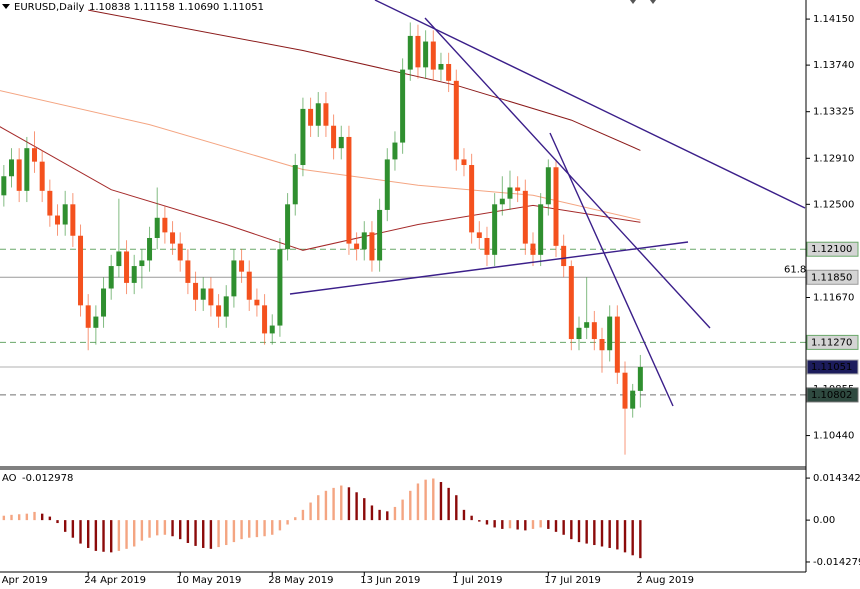 The width and height of the screenshot is (860, 589). What do you see at coordinates (24, 580) in the screenshot?
I see `x-tick-label: 8 Apr 2019` at bounding box center [24, 580].